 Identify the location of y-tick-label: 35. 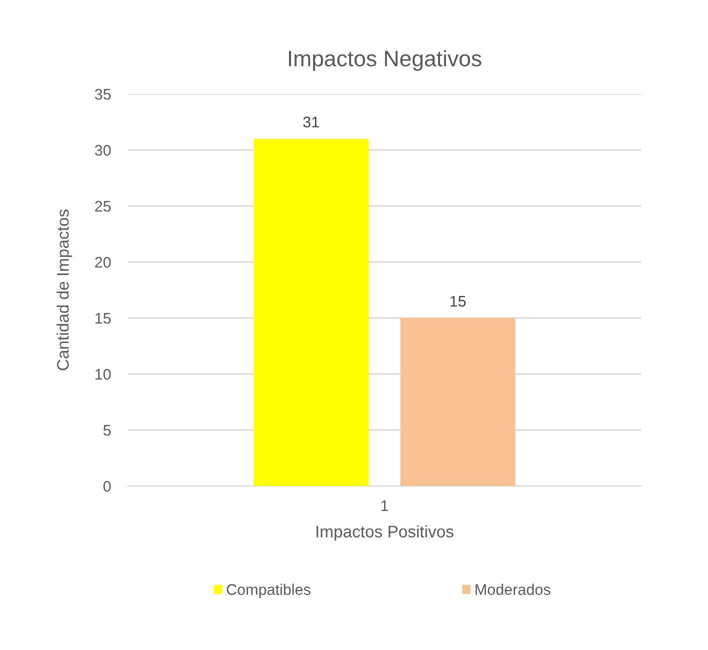
(102, 94).